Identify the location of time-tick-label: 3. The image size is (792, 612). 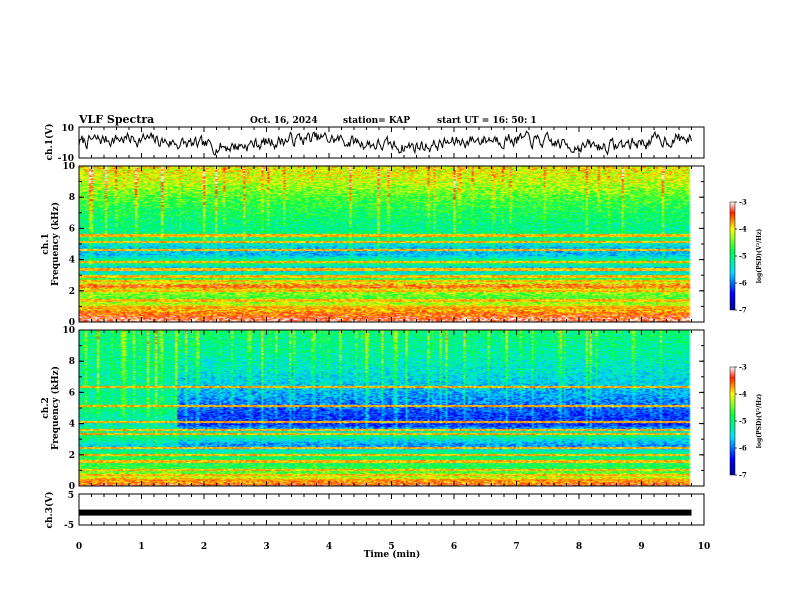
(266, 547).